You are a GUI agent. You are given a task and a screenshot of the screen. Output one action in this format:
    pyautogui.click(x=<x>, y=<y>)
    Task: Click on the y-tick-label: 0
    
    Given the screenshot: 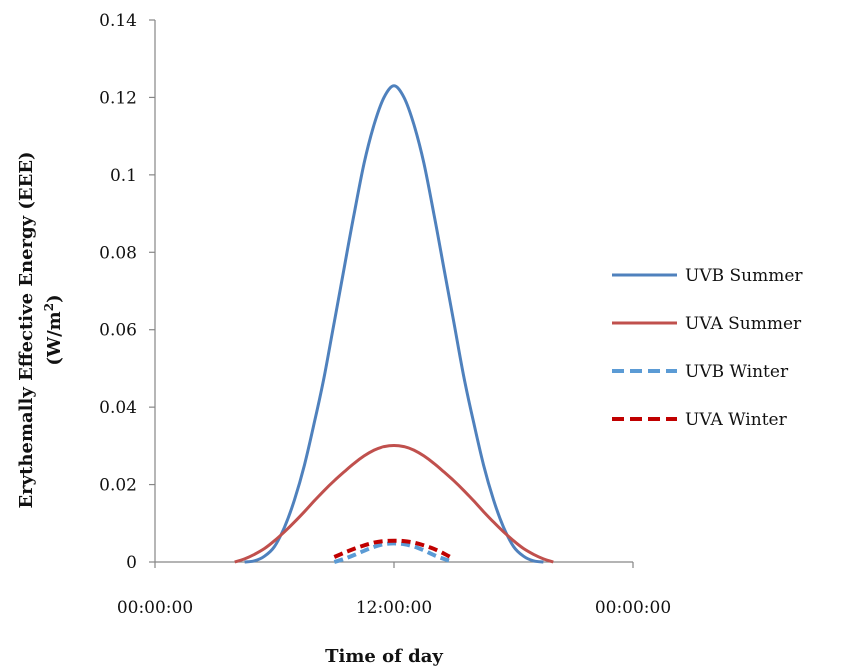 What is the action you would take?
    pyautogui.click(x=131, y=563)
    